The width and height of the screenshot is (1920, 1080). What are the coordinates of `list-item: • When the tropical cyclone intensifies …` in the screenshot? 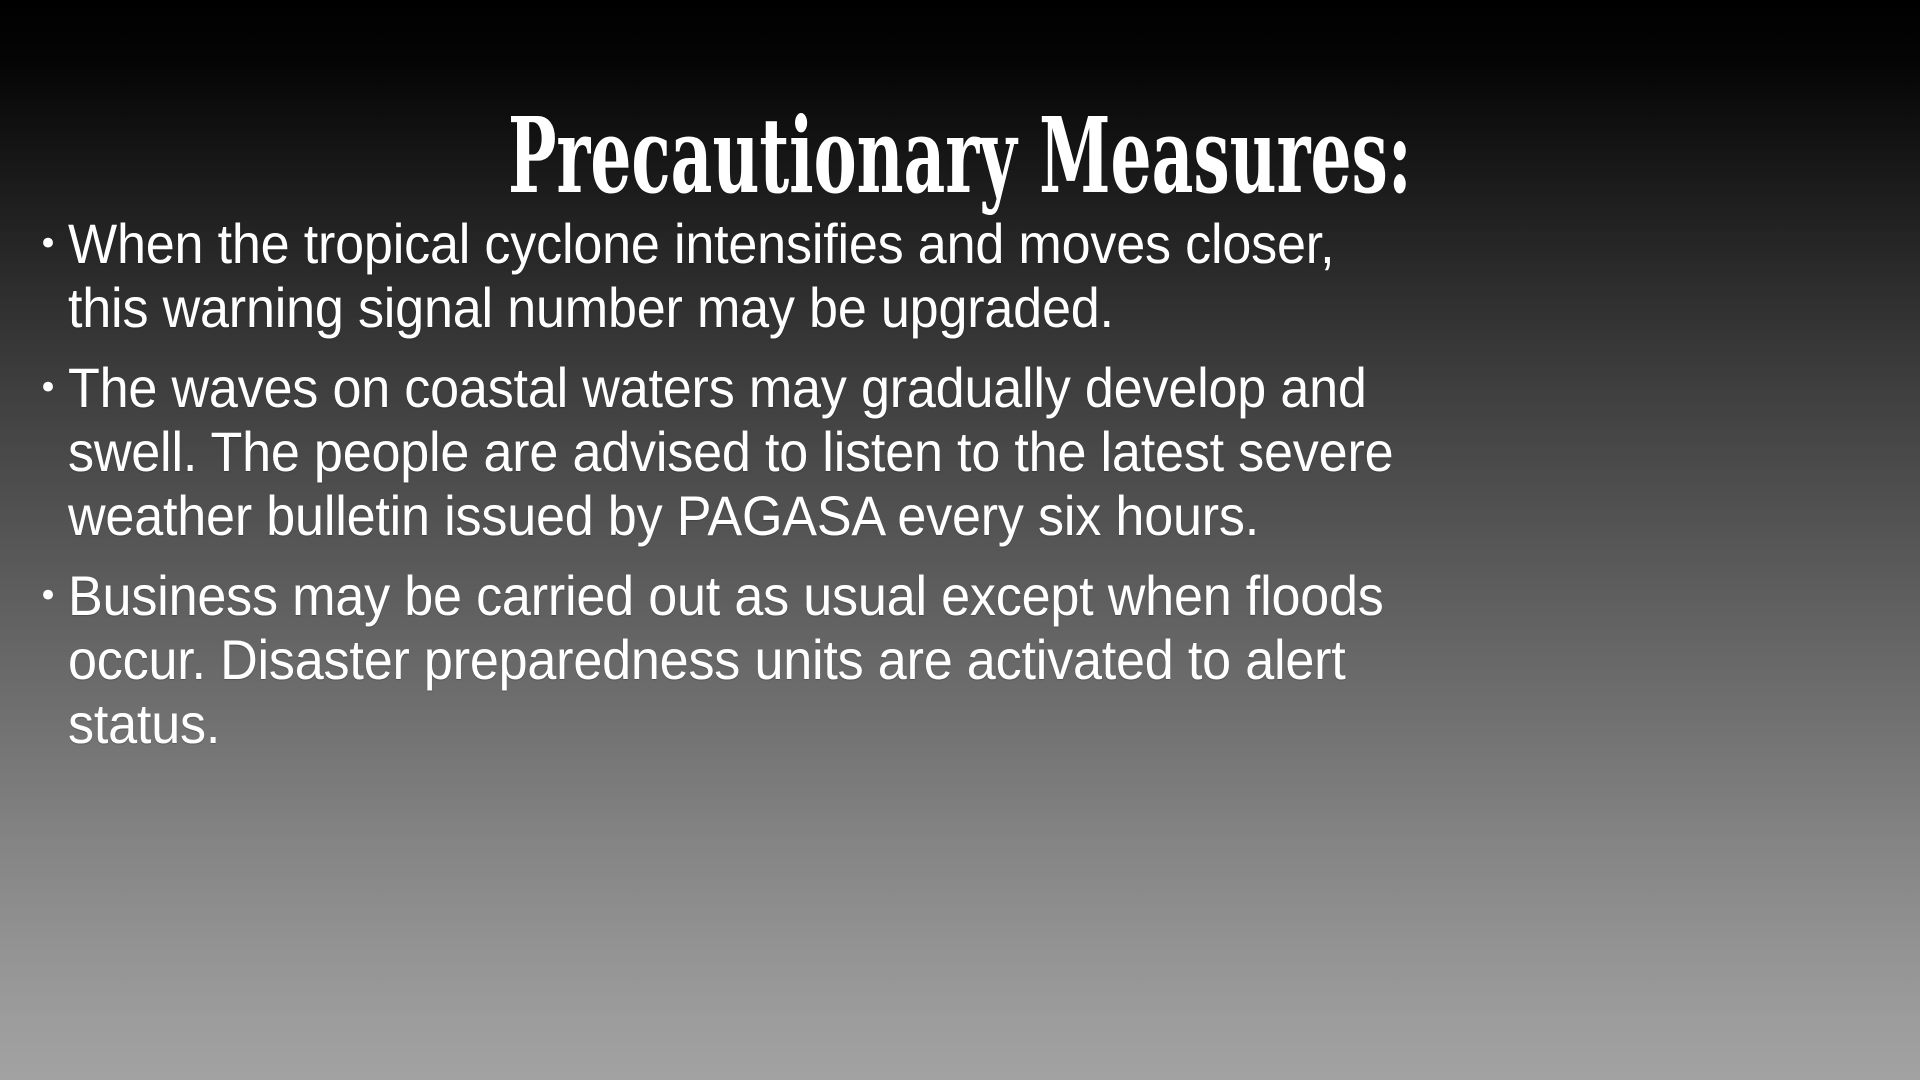 It's located at (960, 276).